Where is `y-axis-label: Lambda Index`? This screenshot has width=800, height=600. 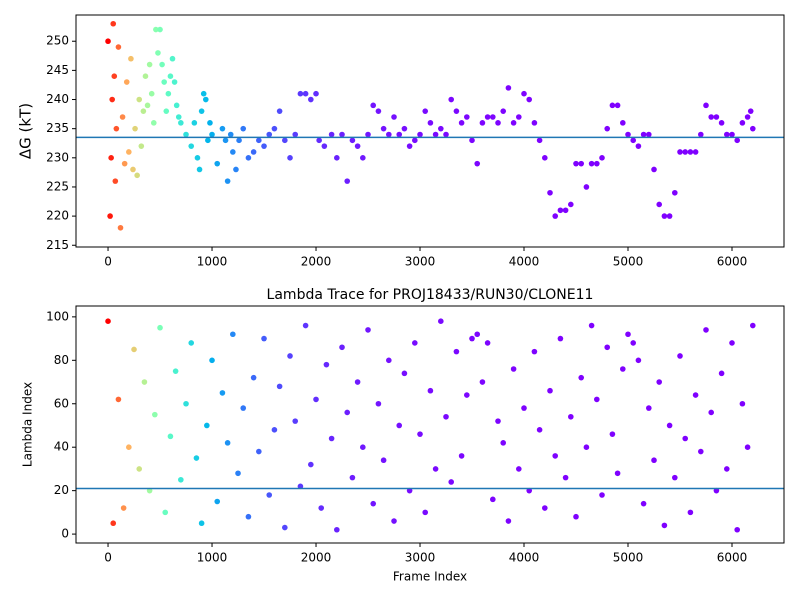
y-axis-label: Lambda Index is located at coordinates (28, 424).